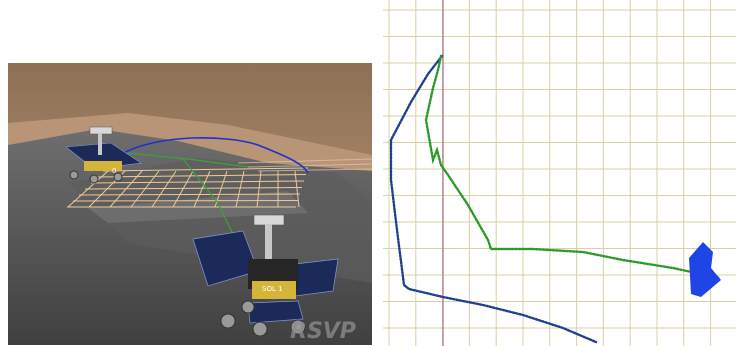 The image size is (736, 346). I want to click on ground-slope, so click(220, 220).